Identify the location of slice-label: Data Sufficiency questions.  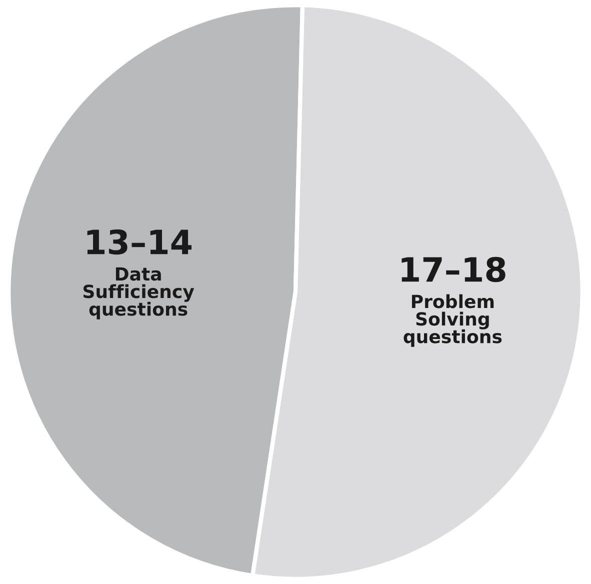
(138, 293).